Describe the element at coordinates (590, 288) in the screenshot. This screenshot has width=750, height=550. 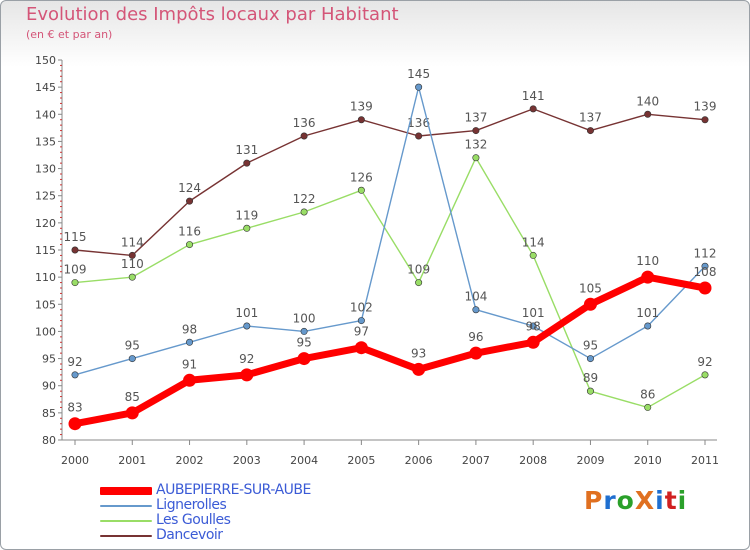
I see `data-label: 105` at that location.